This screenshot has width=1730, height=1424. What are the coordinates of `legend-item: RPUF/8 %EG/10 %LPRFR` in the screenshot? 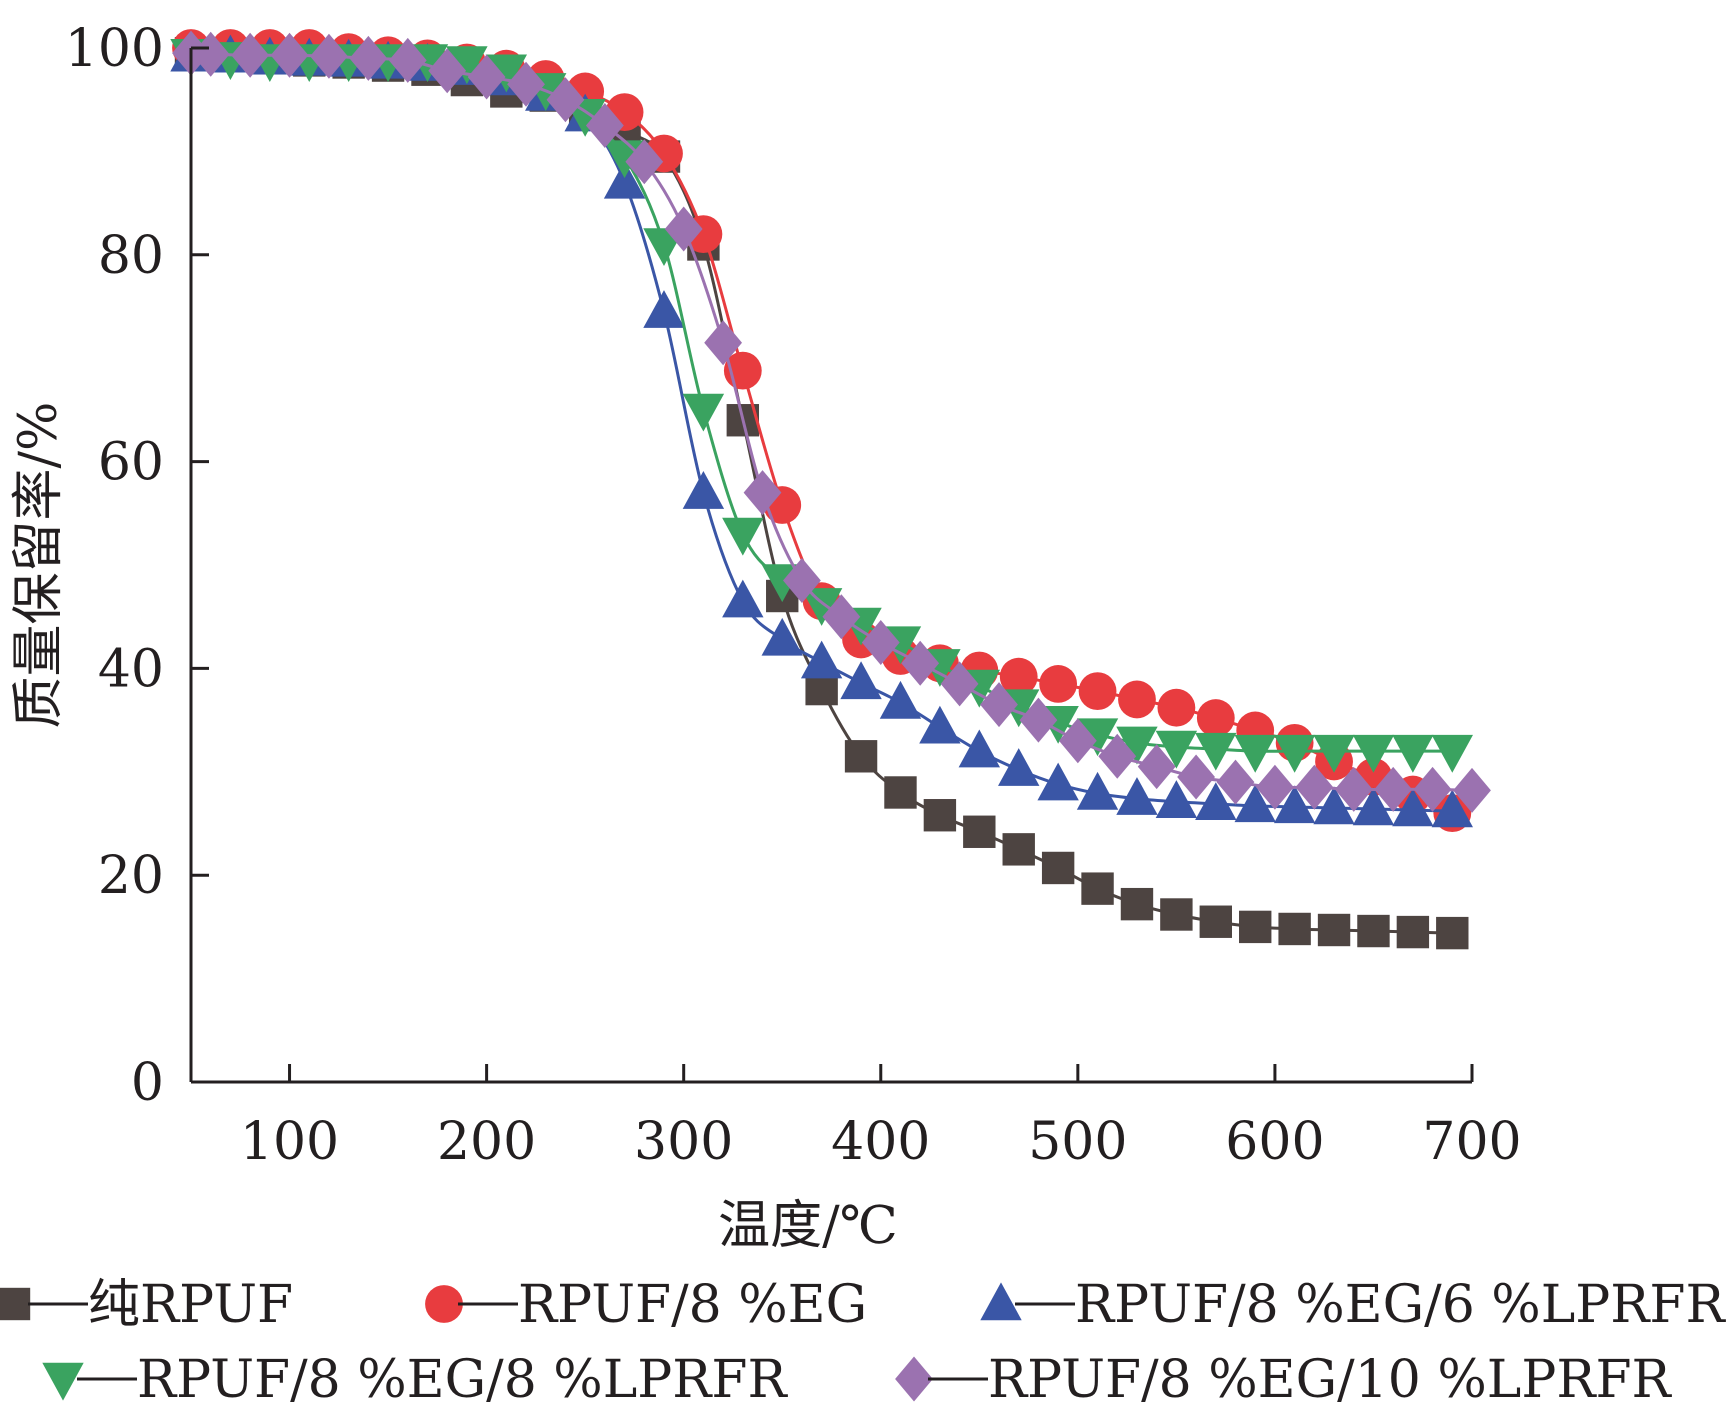 It's located at (1284, 1380).